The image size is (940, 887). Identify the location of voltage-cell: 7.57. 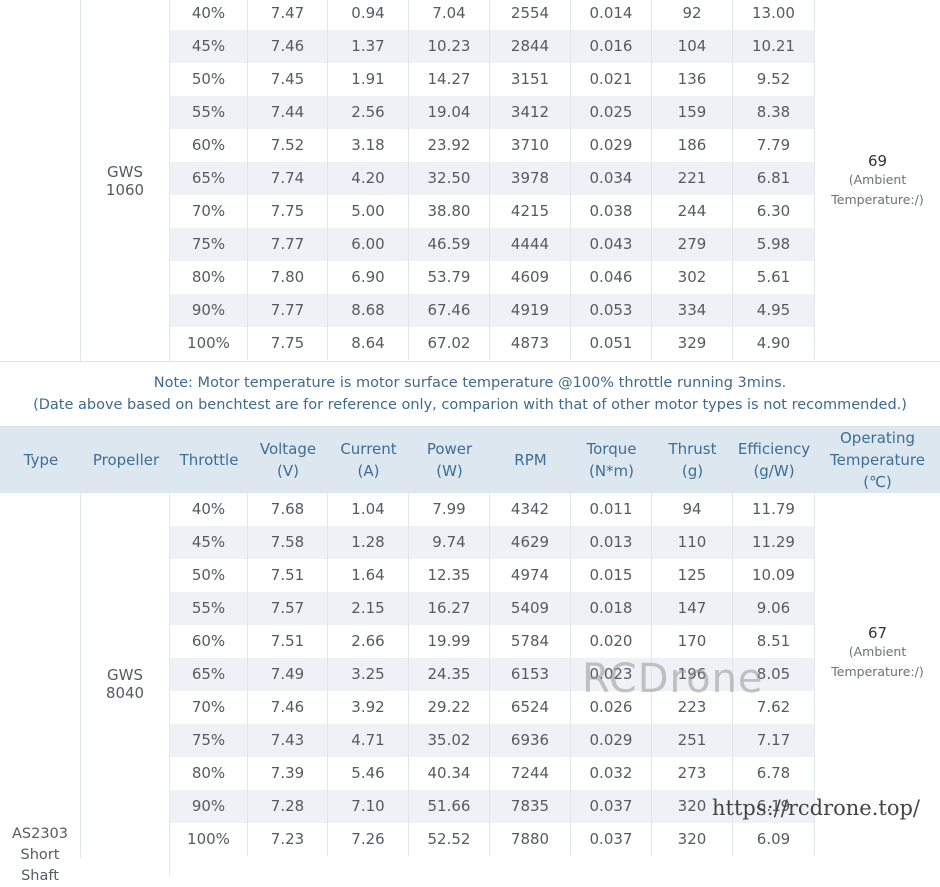
(288, 608).